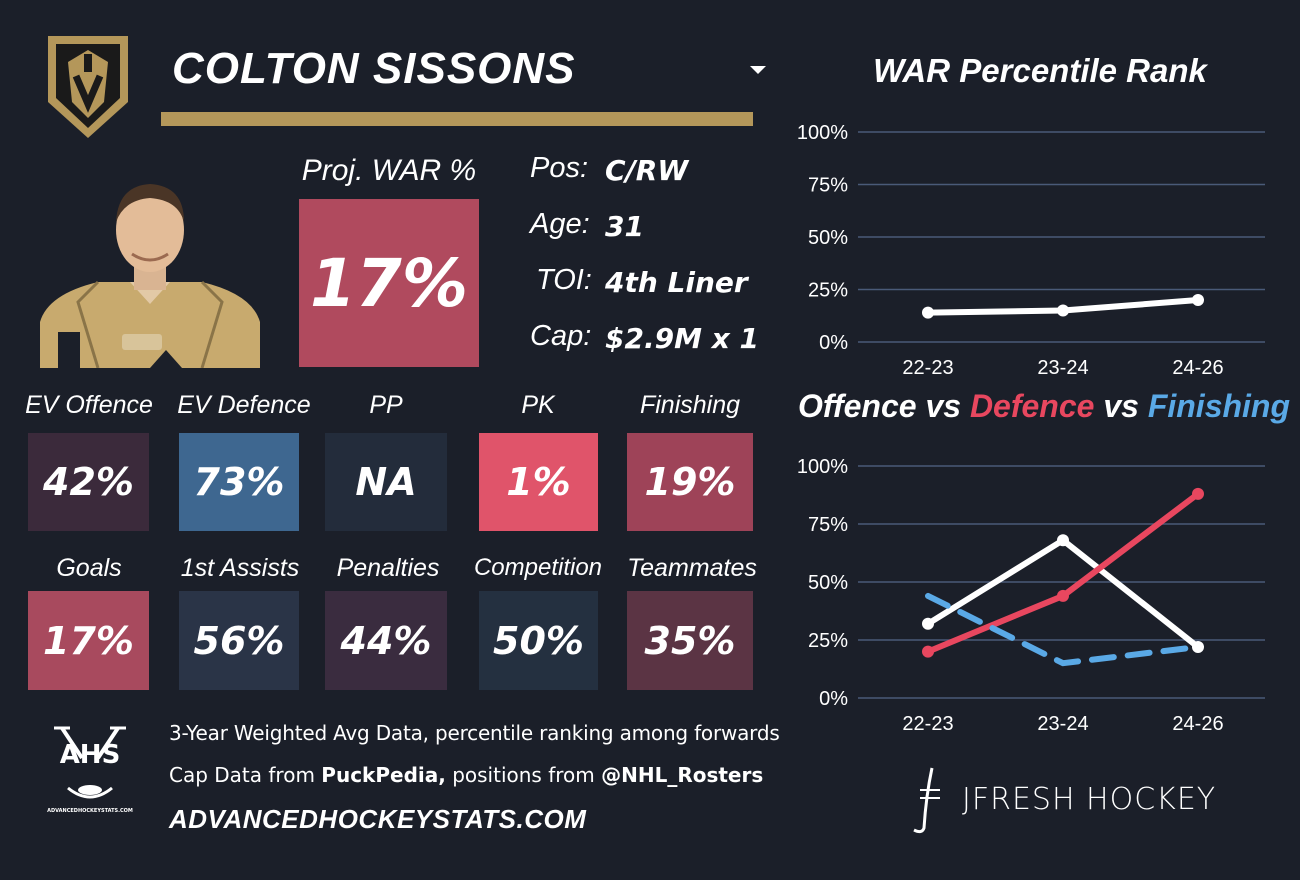  What do you see at coordinates (758, 70) in the screenshot?
I see `chevron-down-icon` at bounding box center [758, 70].